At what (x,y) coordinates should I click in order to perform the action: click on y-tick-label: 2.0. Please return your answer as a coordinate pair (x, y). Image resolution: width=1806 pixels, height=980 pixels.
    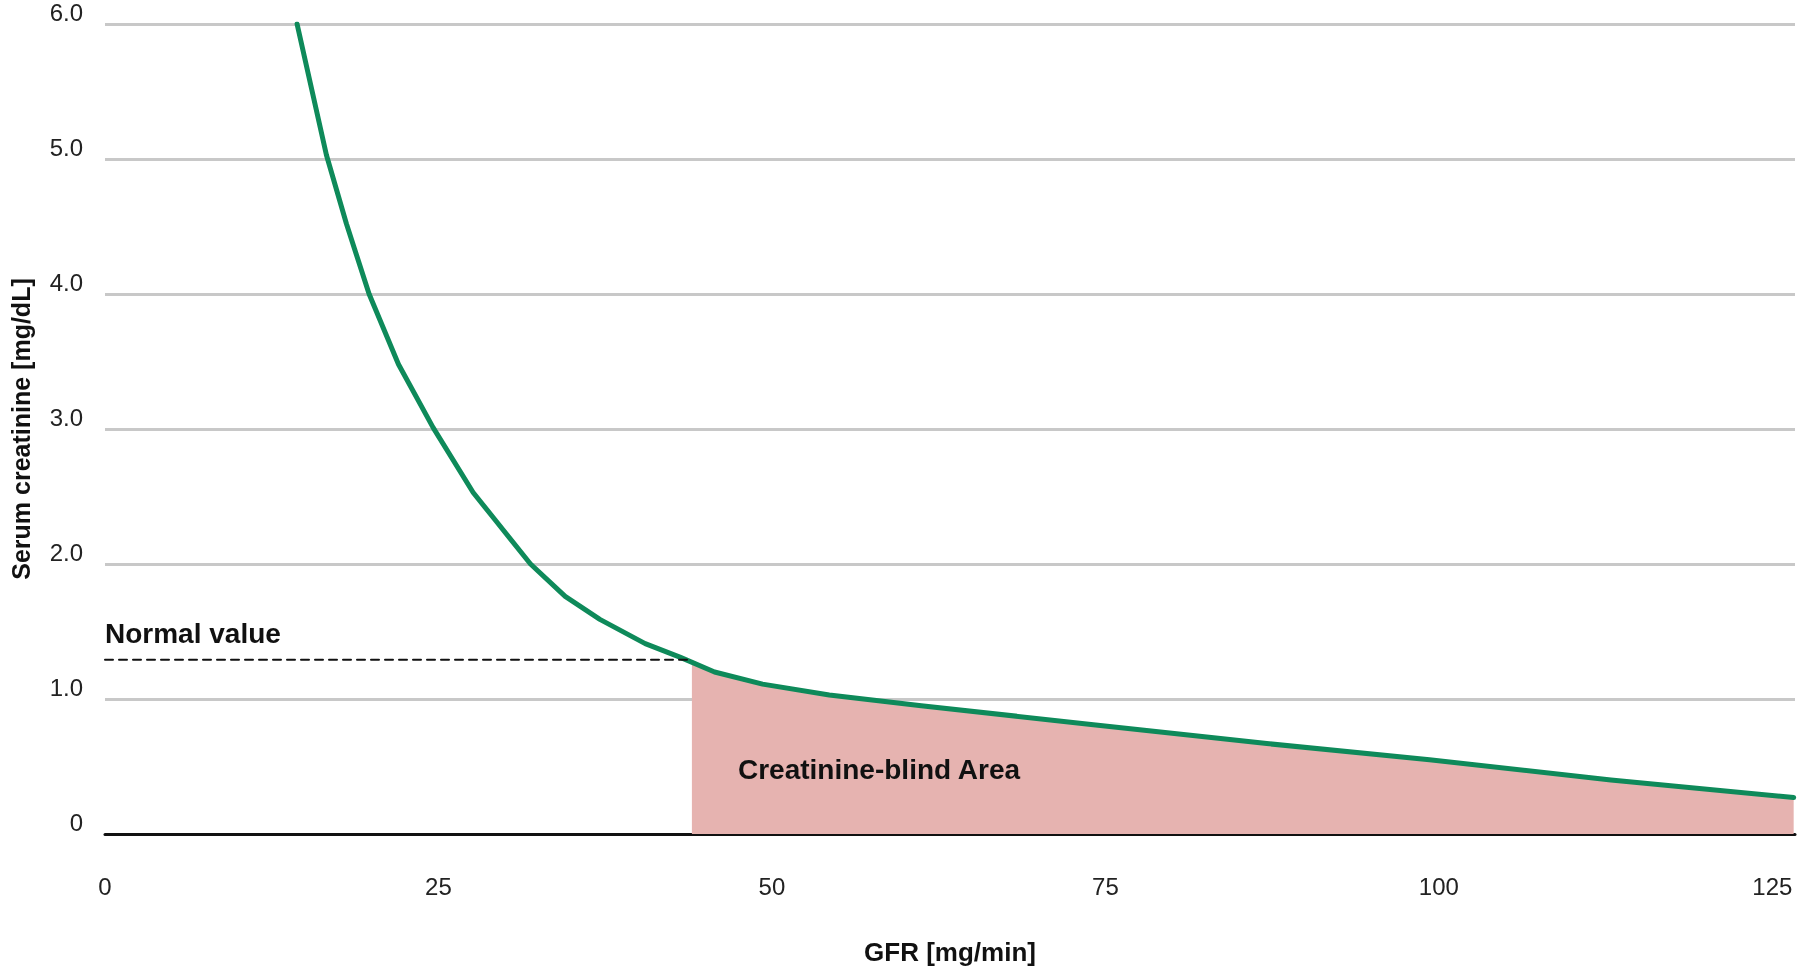
    Looking at the image, I should click on (66, 552).